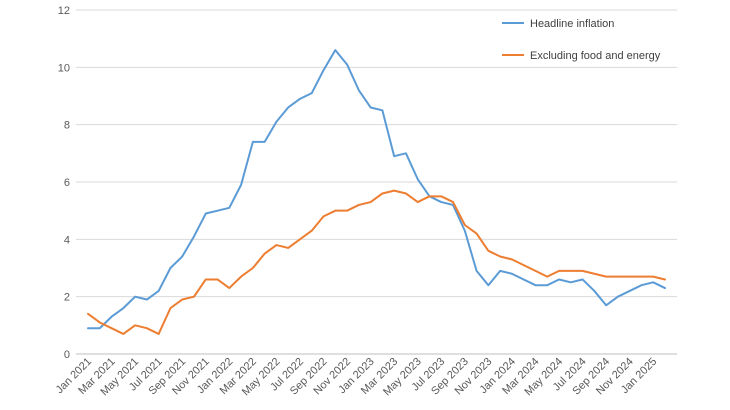 The image size is (730, 410). What do you see at coordinates (64, 68) in the screenshot?
I see `y-tick-label: 10` at bounding box center [64, 68].